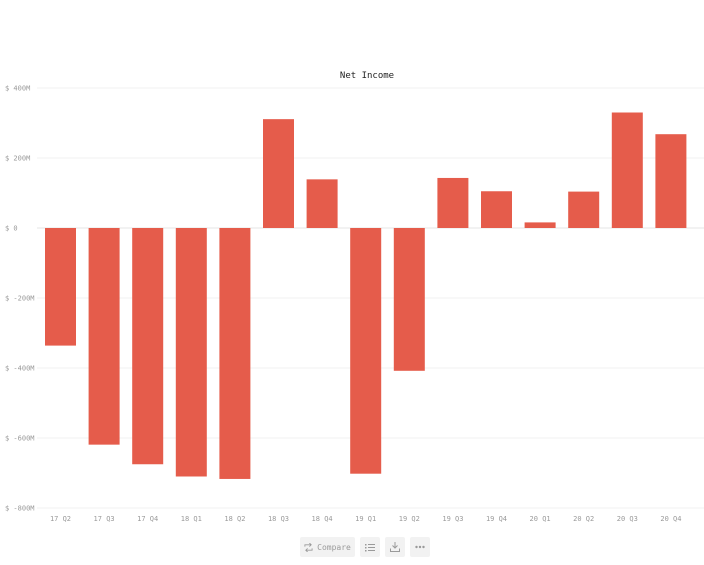  What do you see at coordinates (540, 519) in the screenshot?
I see `x-tick-label: 20 Q1` at bounding box center [540, 519].